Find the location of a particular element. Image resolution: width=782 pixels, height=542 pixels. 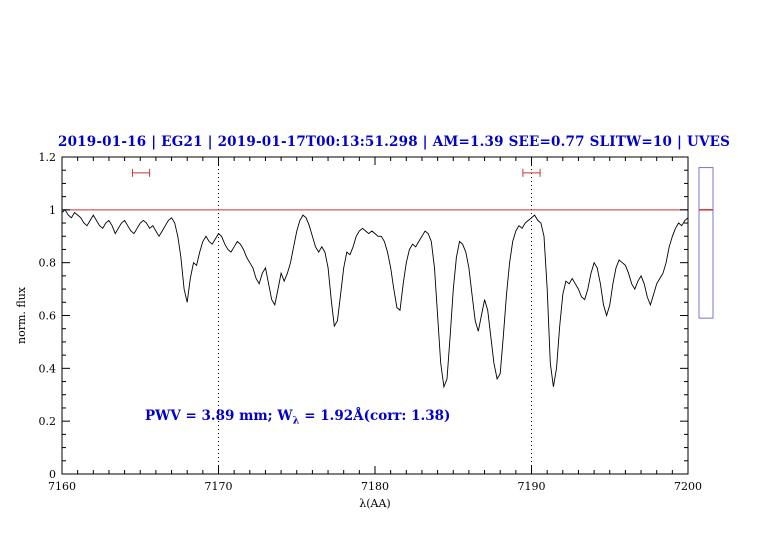

y-tick-label: 0.6 is located at coordinates (48, 316).